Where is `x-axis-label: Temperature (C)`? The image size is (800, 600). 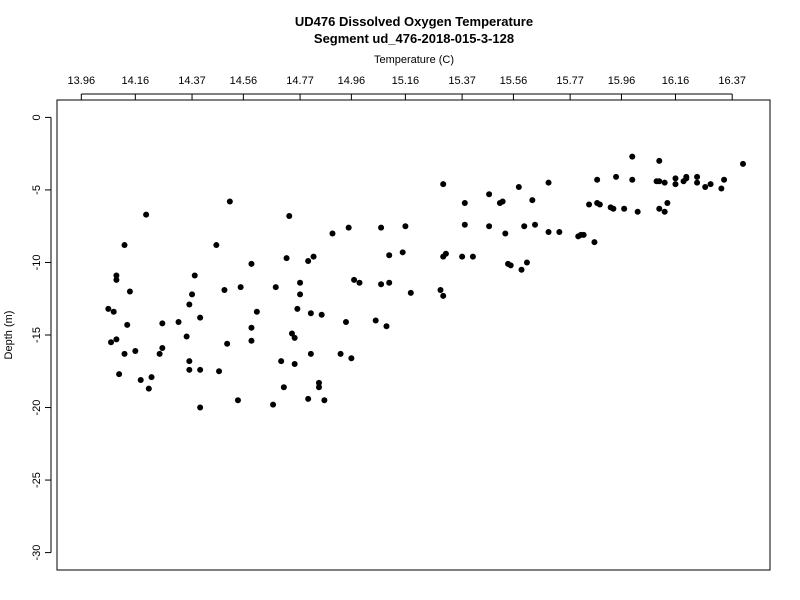 x-axis-label: Temperature (C) is located at coordinates (414, 60).